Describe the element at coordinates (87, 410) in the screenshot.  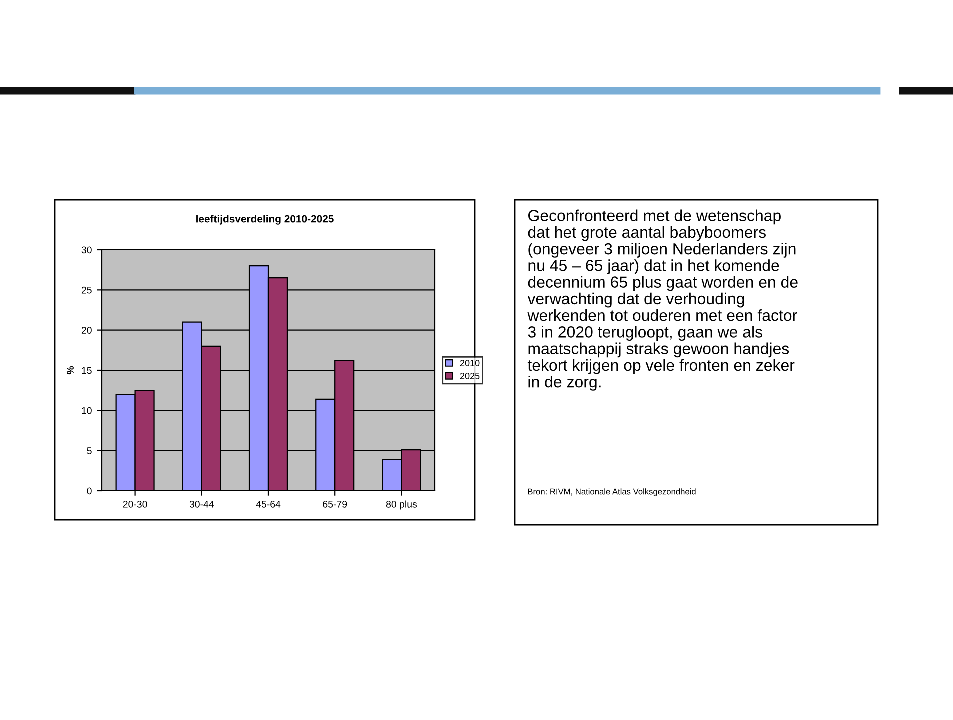
I see `y-tick-label: 10` at that location.